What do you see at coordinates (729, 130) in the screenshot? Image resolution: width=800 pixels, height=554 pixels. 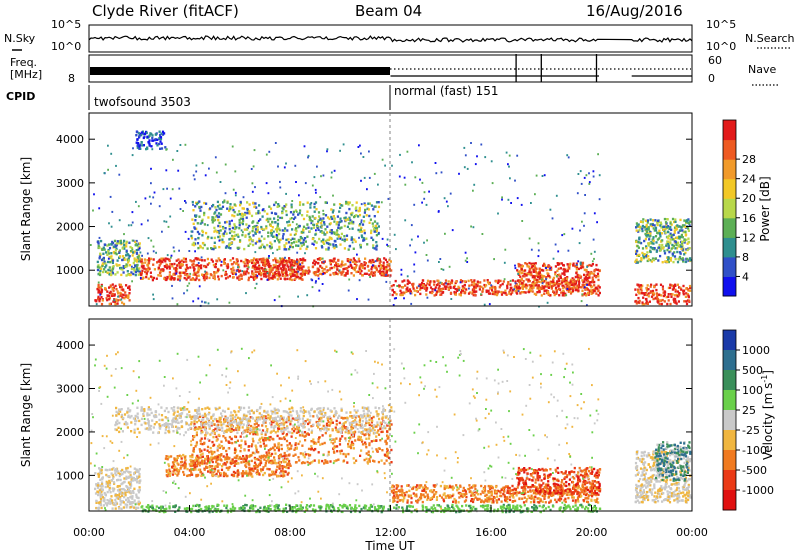 I see `colorbar-swatch` at bounding box center [729, 130].